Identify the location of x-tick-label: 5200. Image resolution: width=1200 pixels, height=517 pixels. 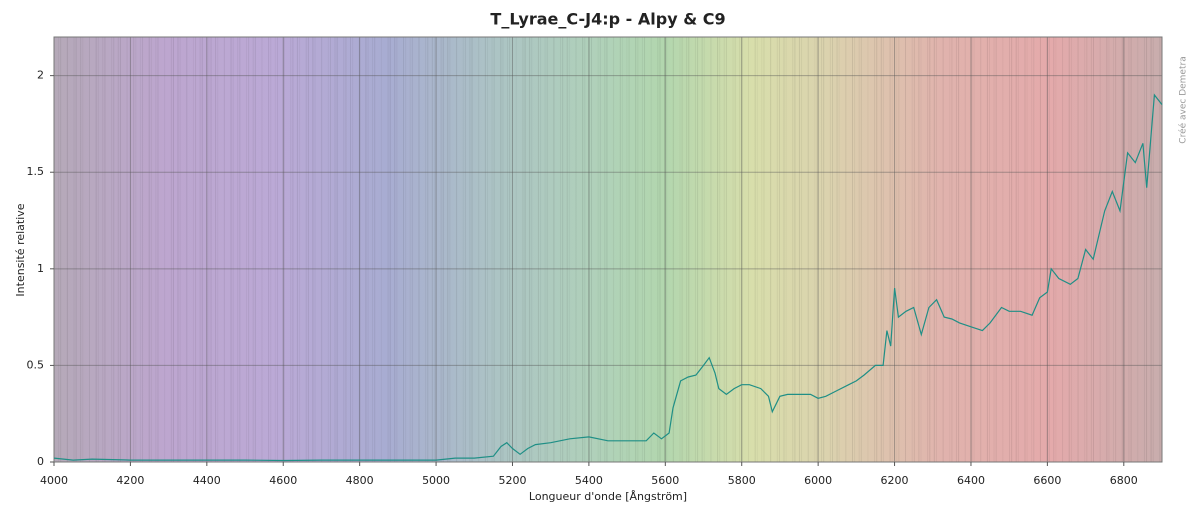
(512, 480).